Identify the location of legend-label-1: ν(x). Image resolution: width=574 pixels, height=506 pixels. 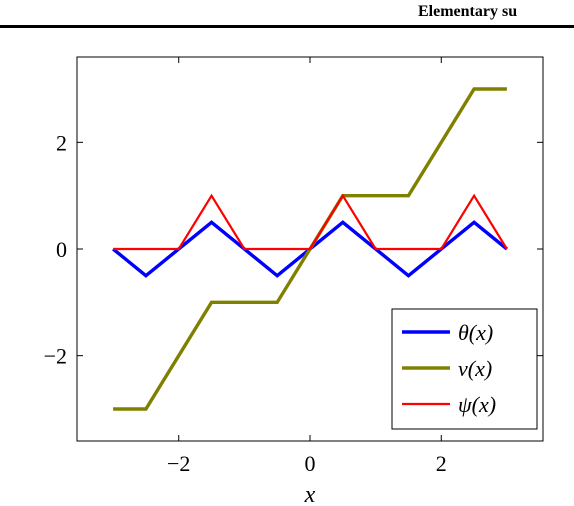
(475, 368).